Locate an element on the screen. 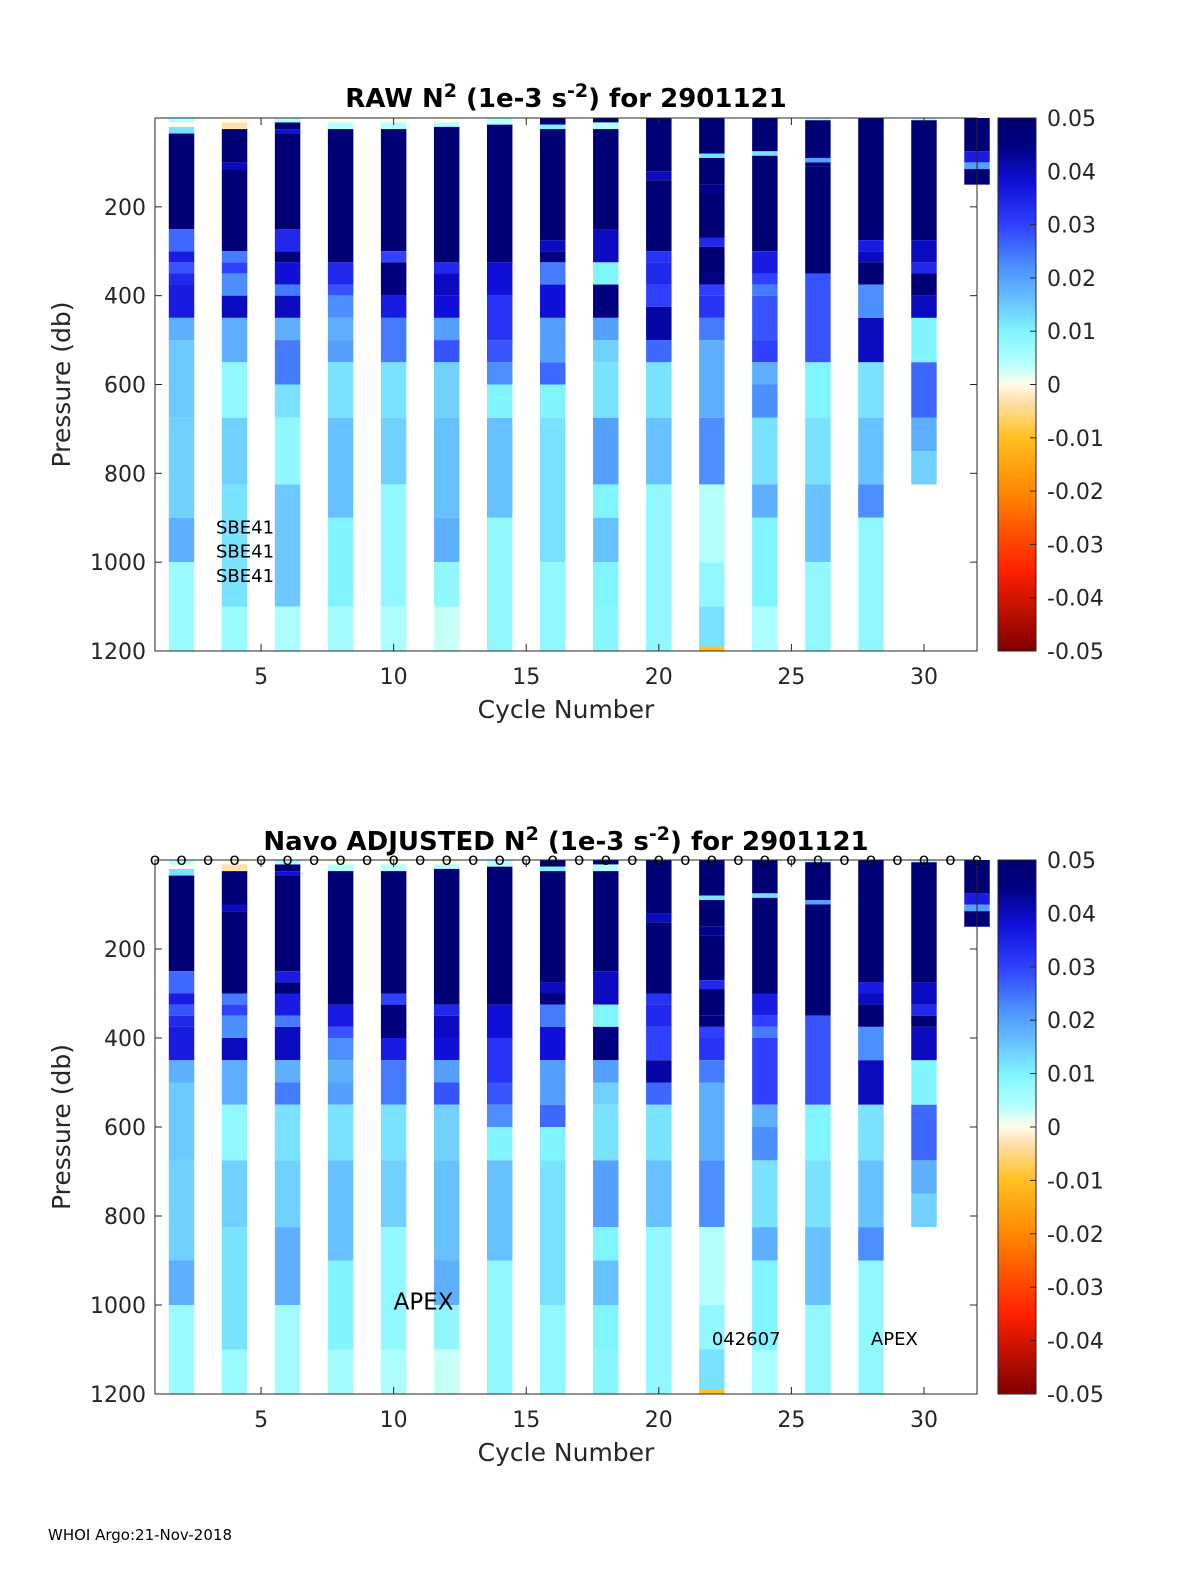 This screenshot has width=1200, height=1575. colorbar-tick-label: -0.04 is located at coordinates (1075, 599).